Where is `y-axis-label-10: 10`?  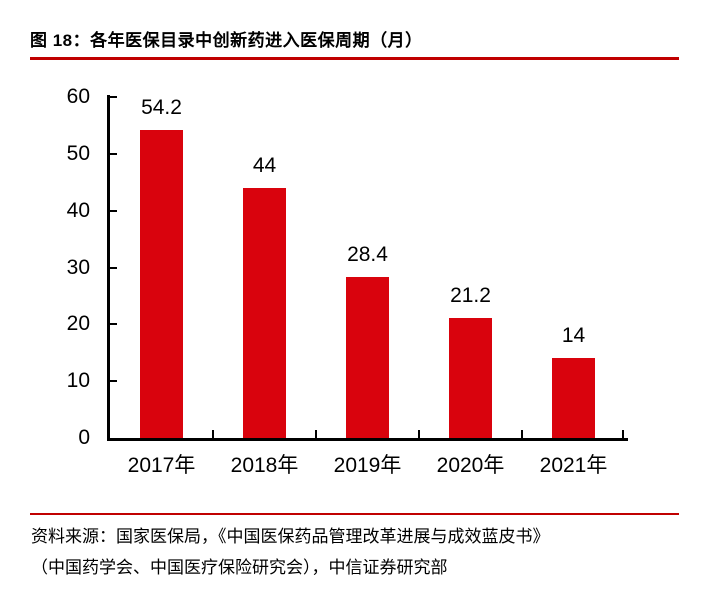
y-axis-label-10: 10 is located at coordinates (78, 381).